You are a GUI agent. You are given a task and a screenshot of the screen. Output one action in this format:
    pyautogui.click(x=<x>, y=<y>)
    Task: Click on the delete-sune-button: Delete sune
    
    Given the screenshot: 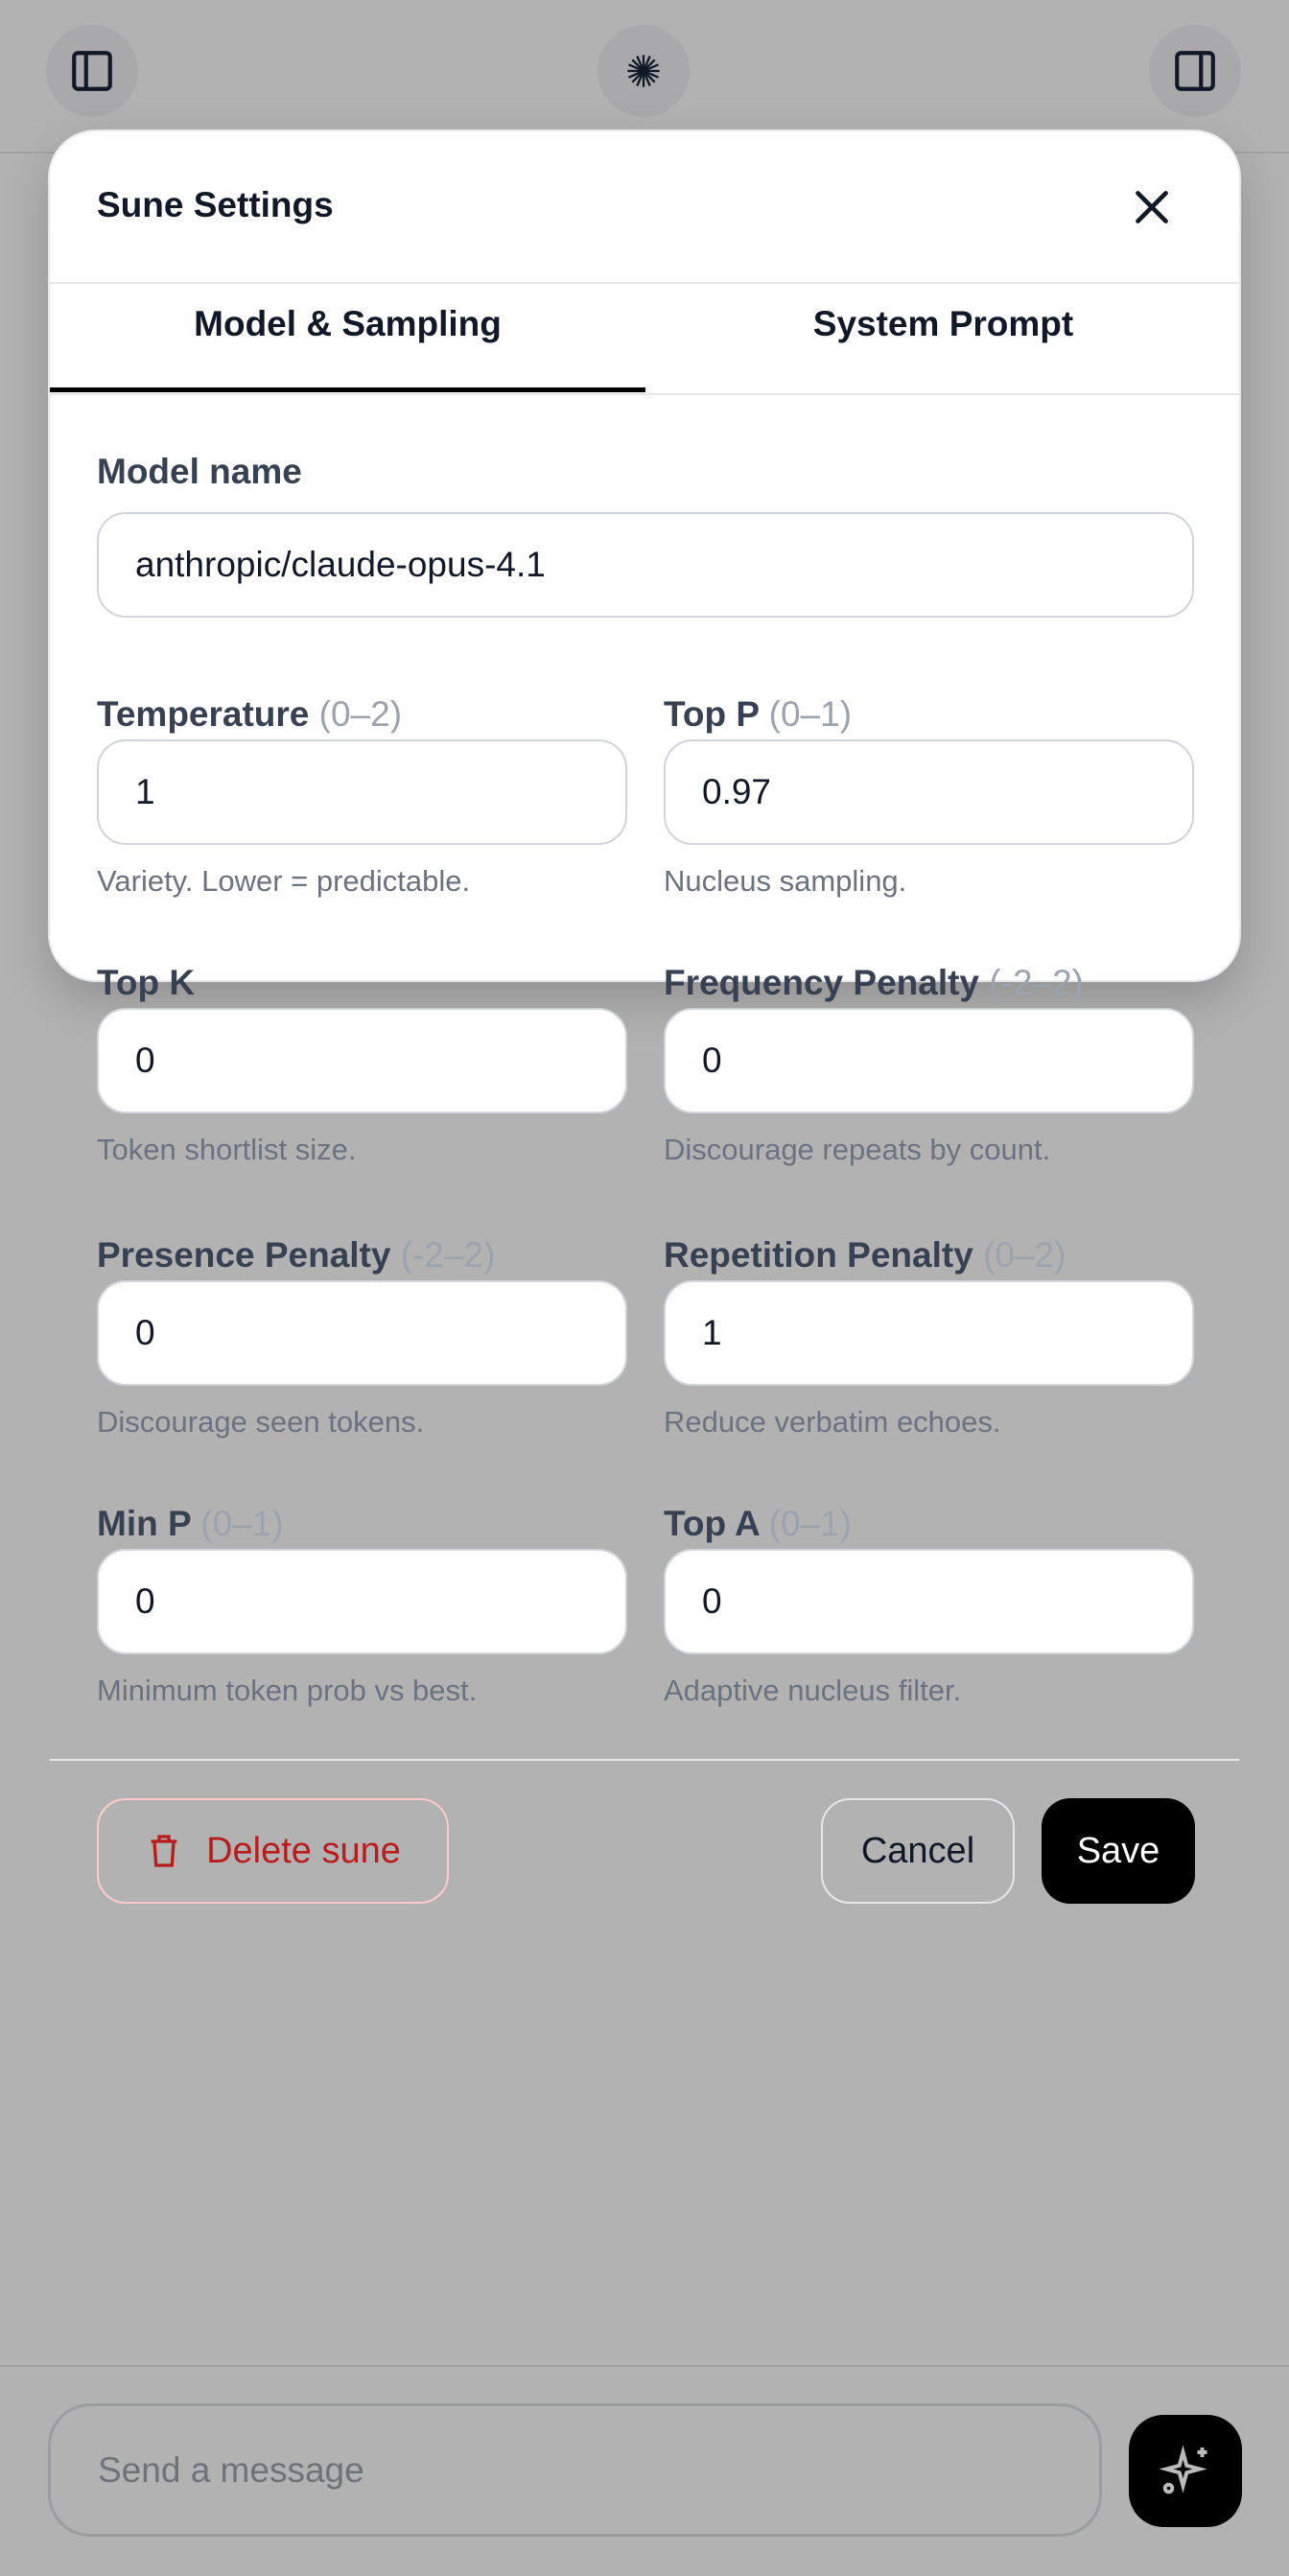 What is the action you would take?
    pyautogui.click(x=273, y=1851)
    